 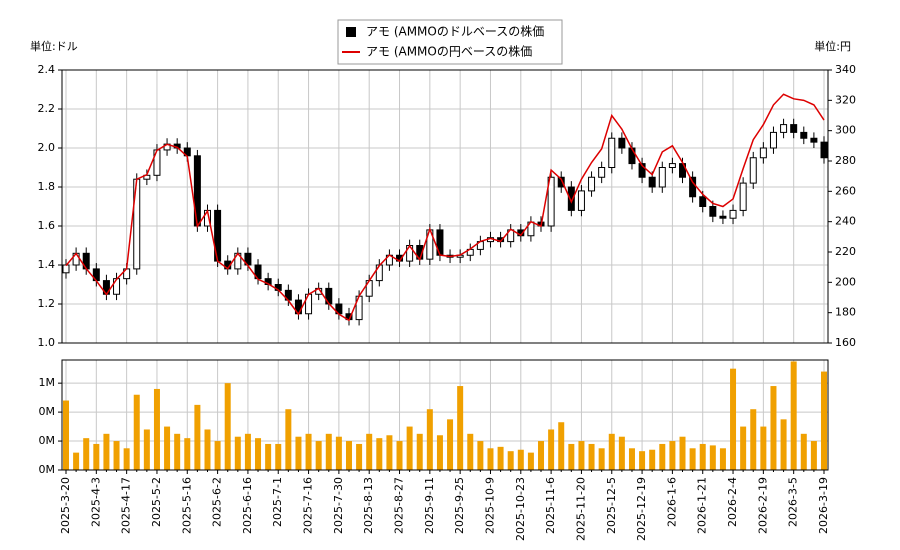 What do you see at coordinates (832, 46) in the screenshot?
I see `y2-axis-label: 単位:円` at bounding box center [832, 46].